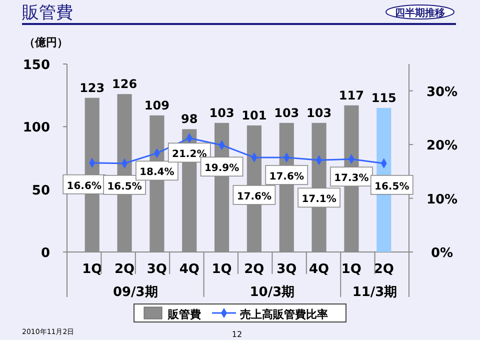  I want to click on y-tick-label: 150, so click(36, 65).